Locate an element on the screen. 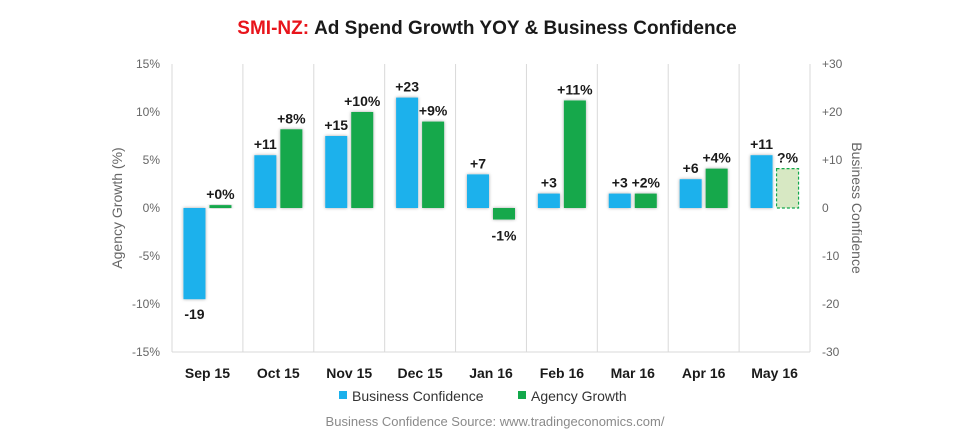 The height and width of the screenshot is (435, 975). right-axis-label: Business Confidence is located at coordinates (857, 208).